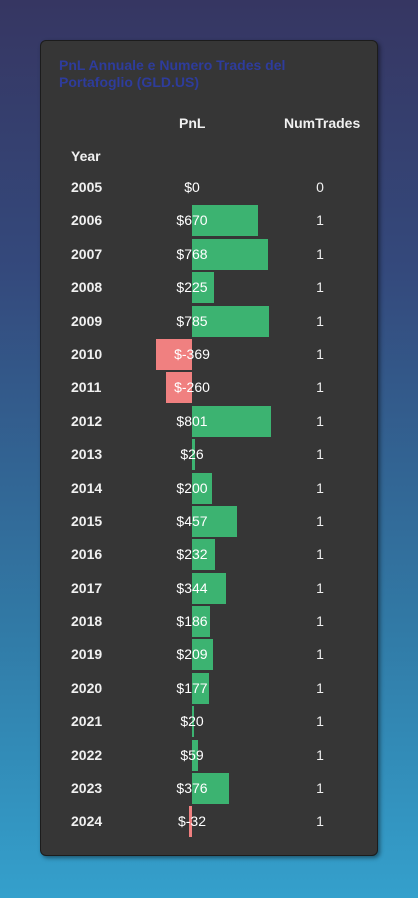  What do you see at coordinates (210, 654) in the screenshot?
I see `table-row: 2019 $209 1` at bounding box center [210, 654].